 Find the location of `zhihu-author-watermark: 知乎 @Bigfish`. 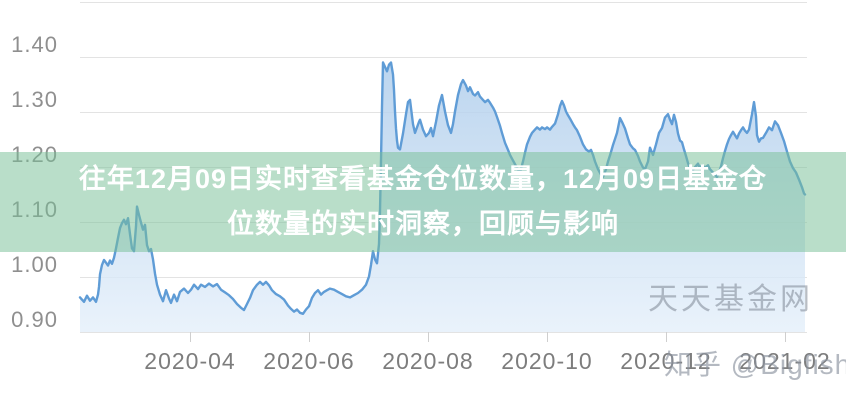

zhihu-author-watermark: 知乎 @Bigfish is located at coordinates (755, 364).